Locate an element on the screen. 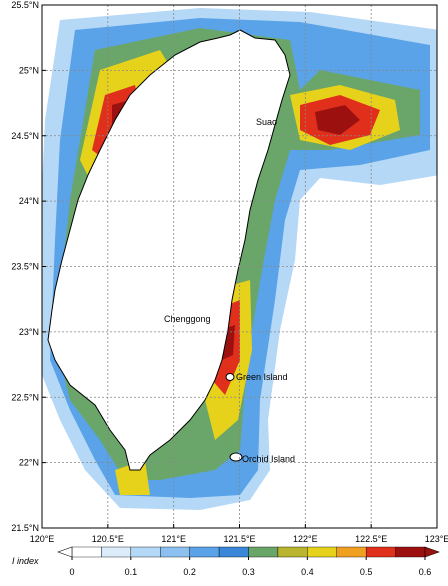 The height and width of the screenshot is (586, 448). green-island is located at coordinates (230, 377).